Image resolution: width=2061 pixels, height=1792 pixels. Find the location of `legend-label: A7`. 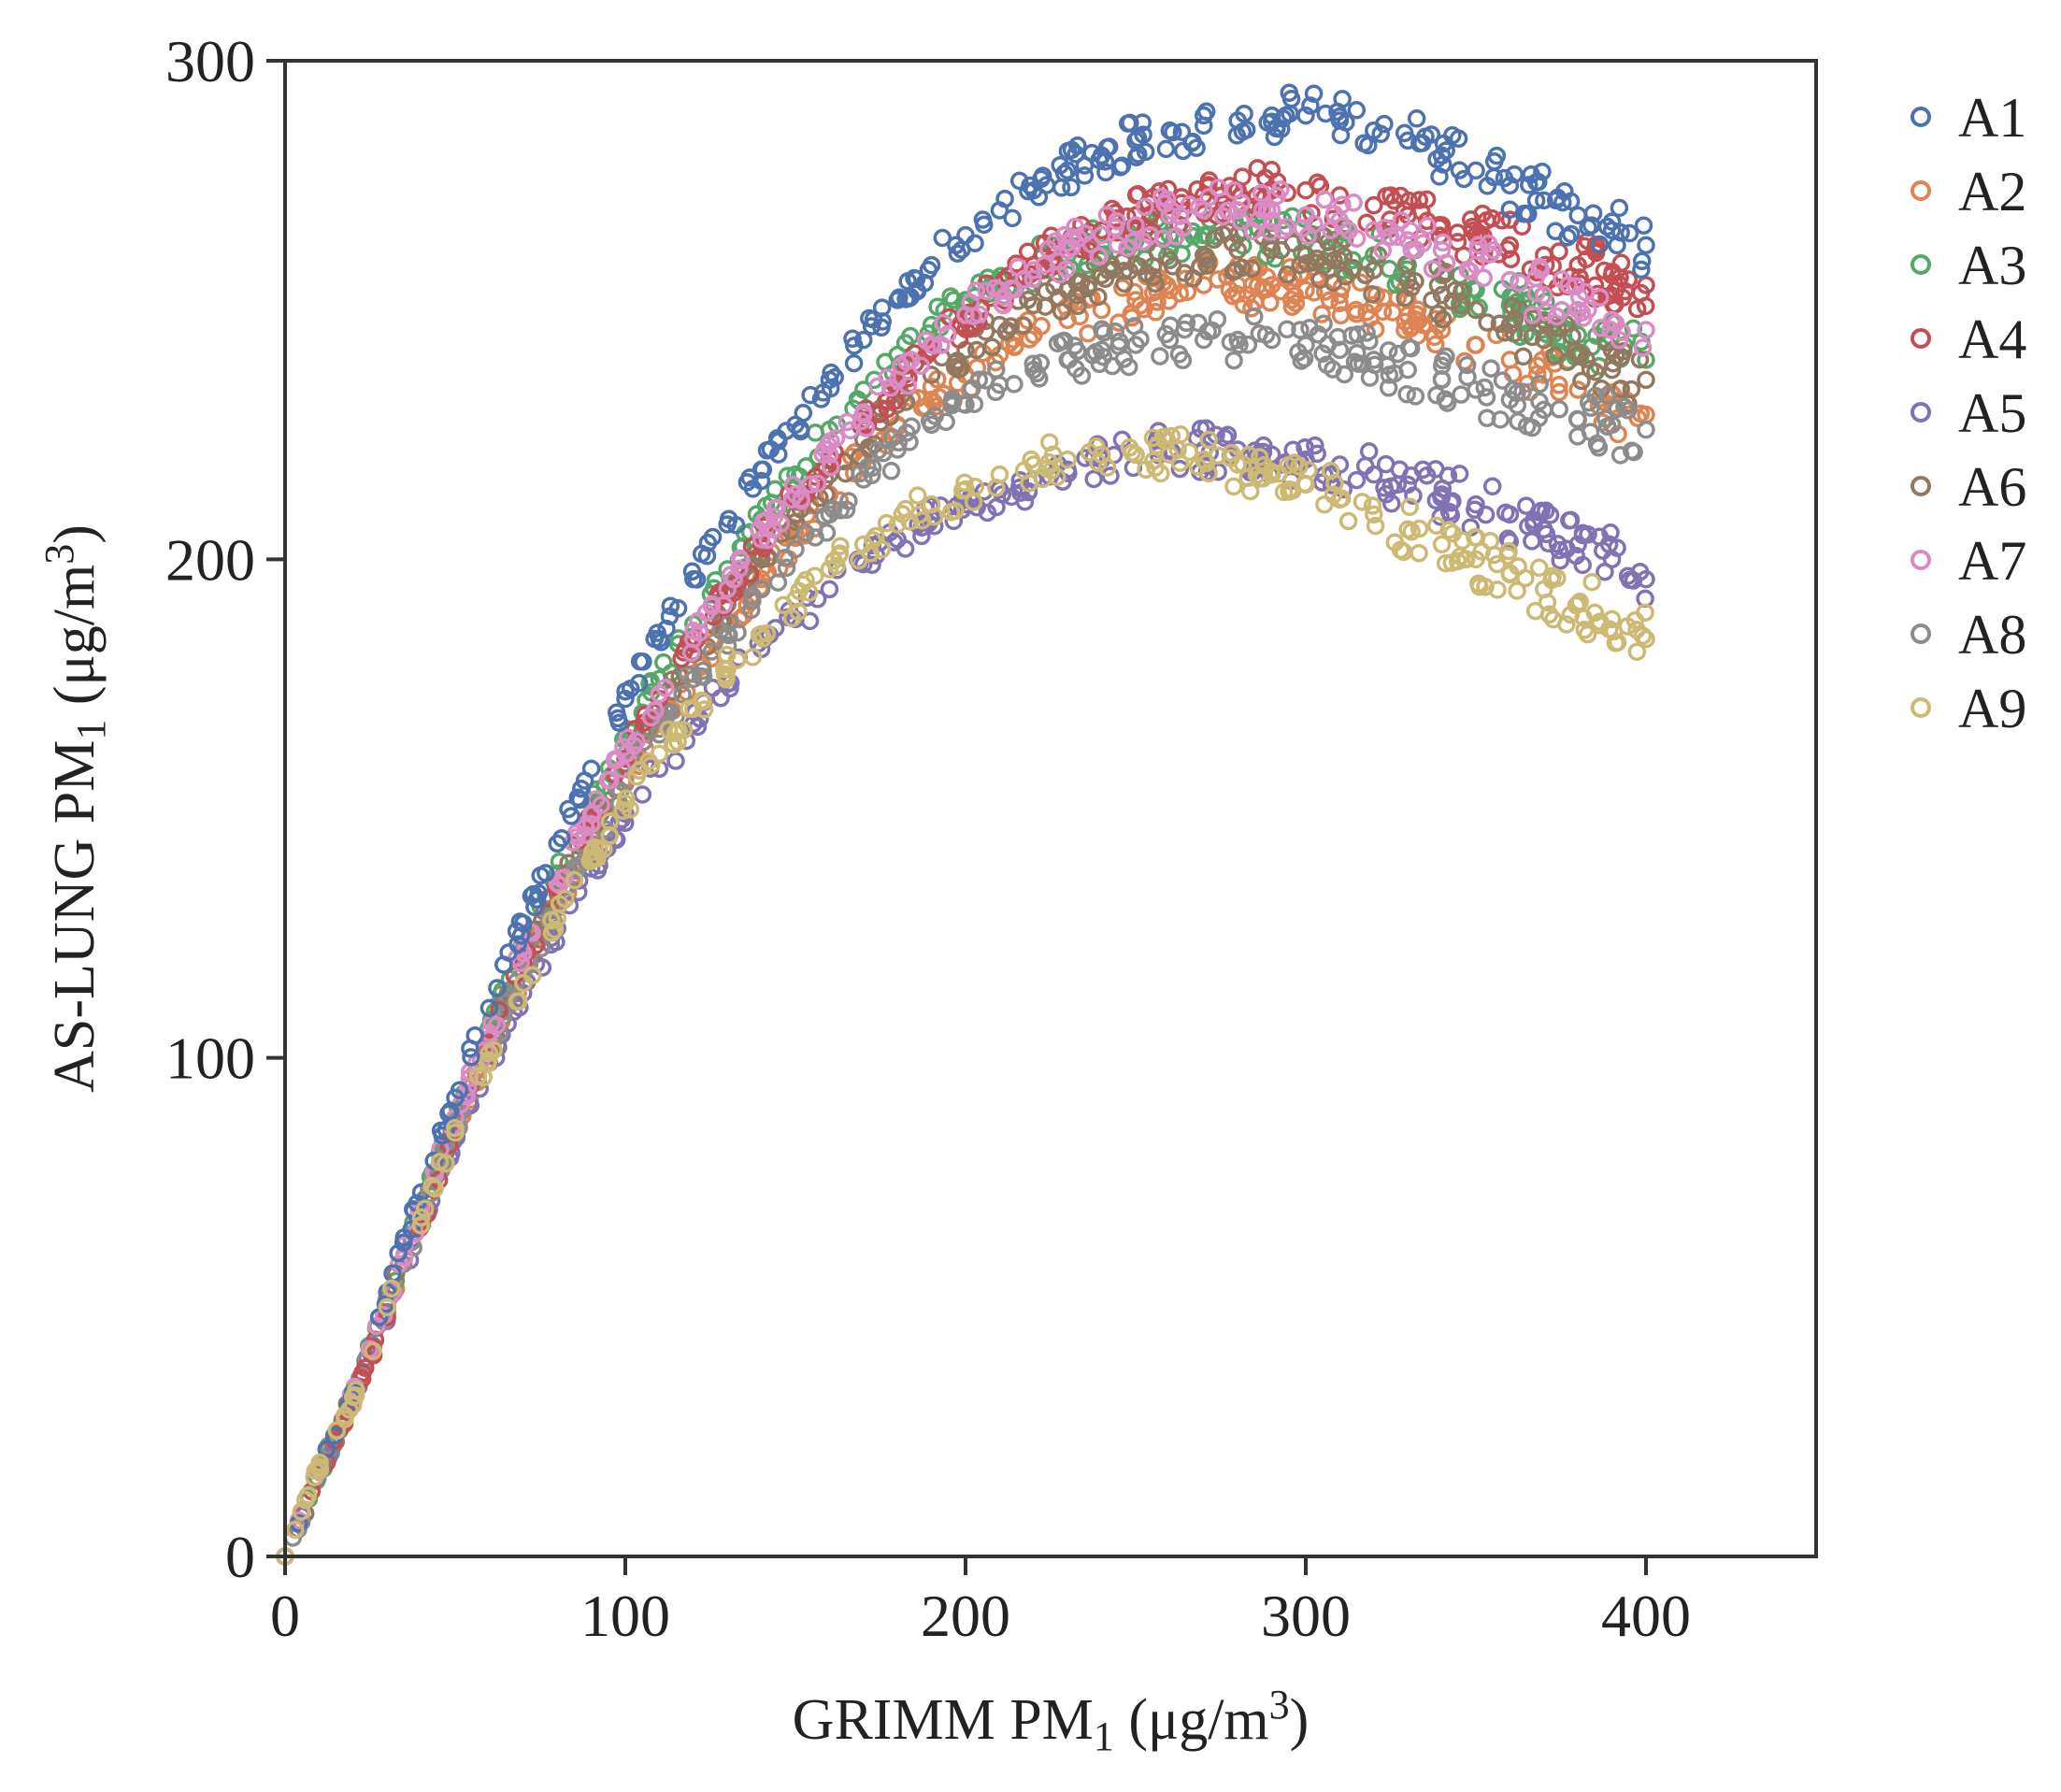

legend-label: A7 is located at coordinates (1992, 561).